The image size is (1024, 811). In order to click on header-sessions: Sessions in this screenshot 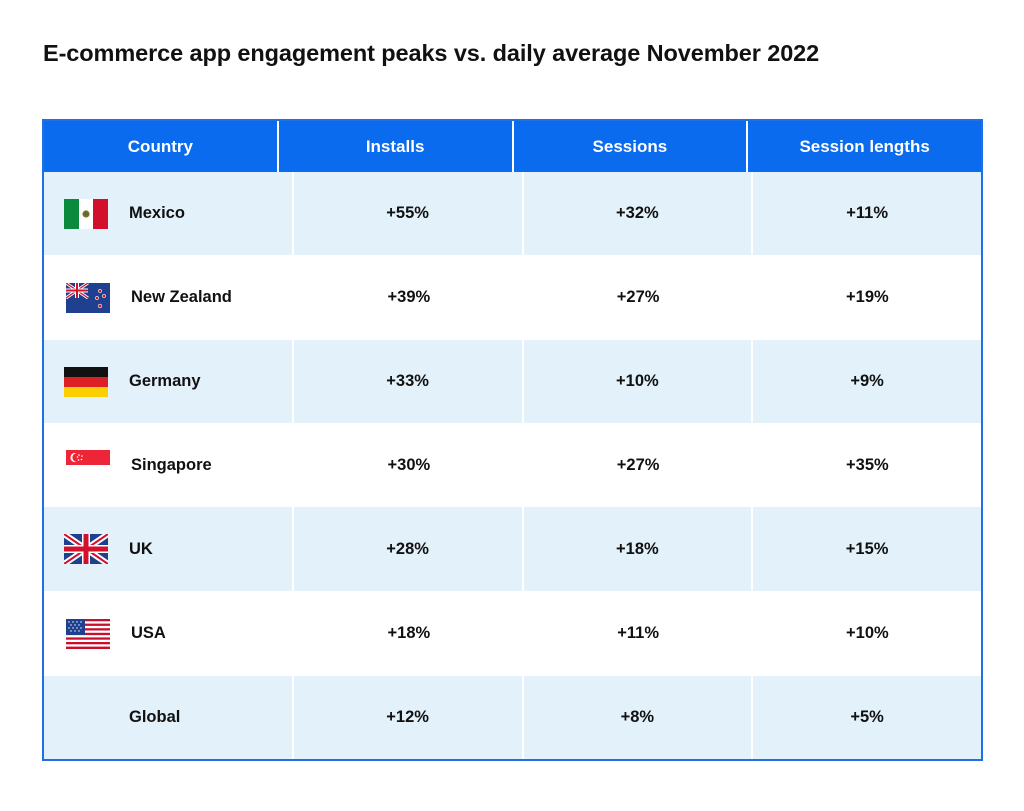, I will do `click(629, 146)`.